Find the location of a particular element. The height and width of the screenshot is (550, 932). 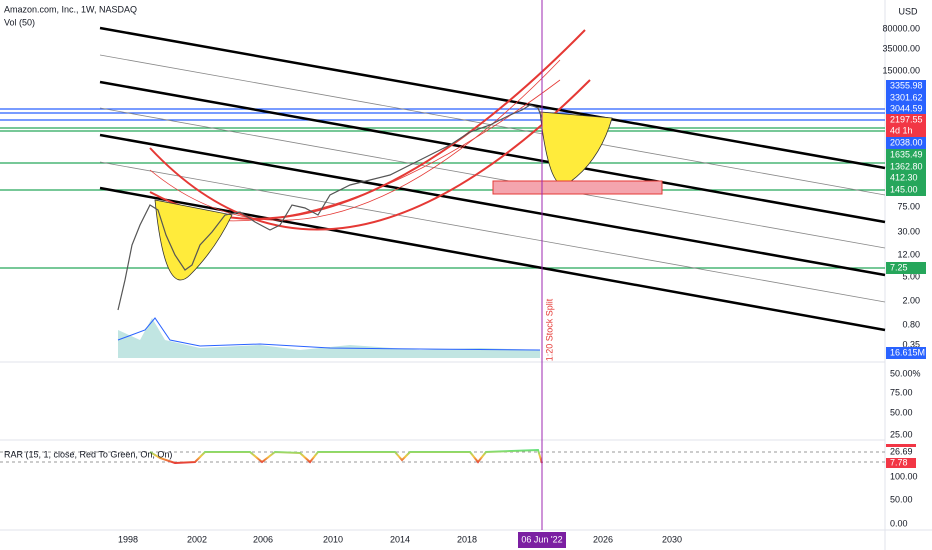

cursor-label: 06 Jun '22 is located at coordinates (541, 539).